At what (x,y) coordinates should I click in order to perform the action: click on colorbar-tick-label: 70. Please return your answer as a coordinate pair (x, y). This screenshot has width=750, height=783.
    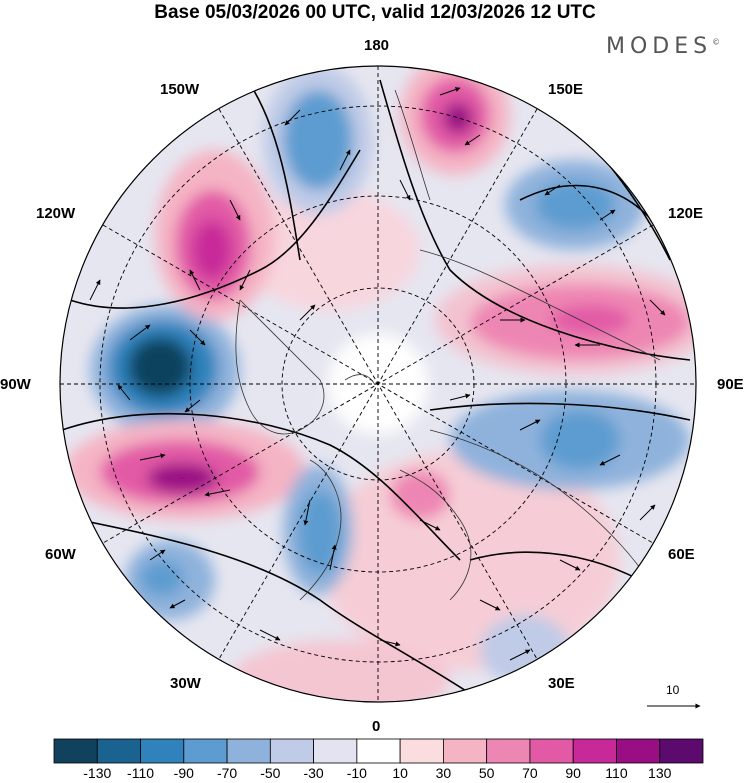
    Looking at the image, I should click on (530, 773).